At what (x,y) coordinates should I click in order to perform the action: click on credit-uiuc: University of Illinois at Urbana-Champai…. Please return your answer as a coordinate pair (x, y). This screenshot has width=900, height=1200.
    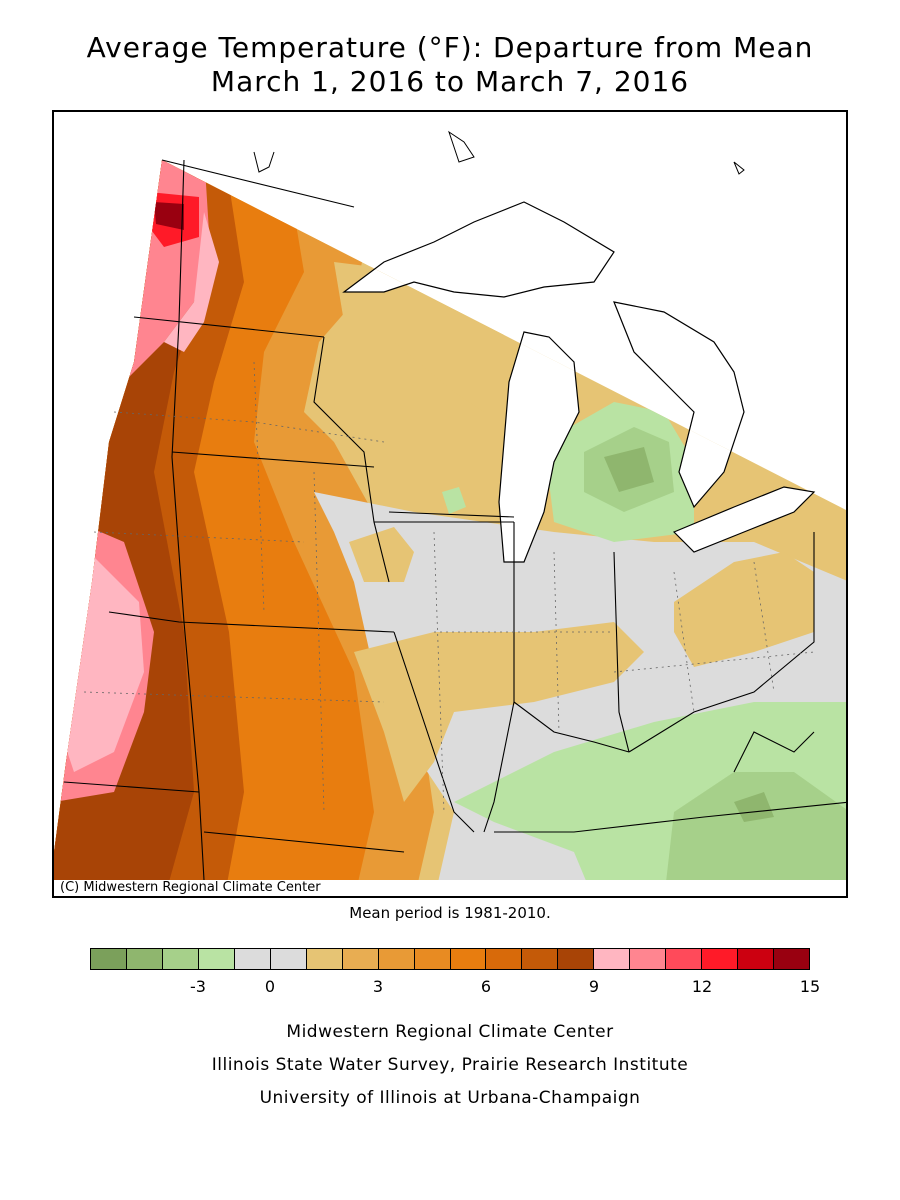
    Looking at the image, I should click on (450, 1098).